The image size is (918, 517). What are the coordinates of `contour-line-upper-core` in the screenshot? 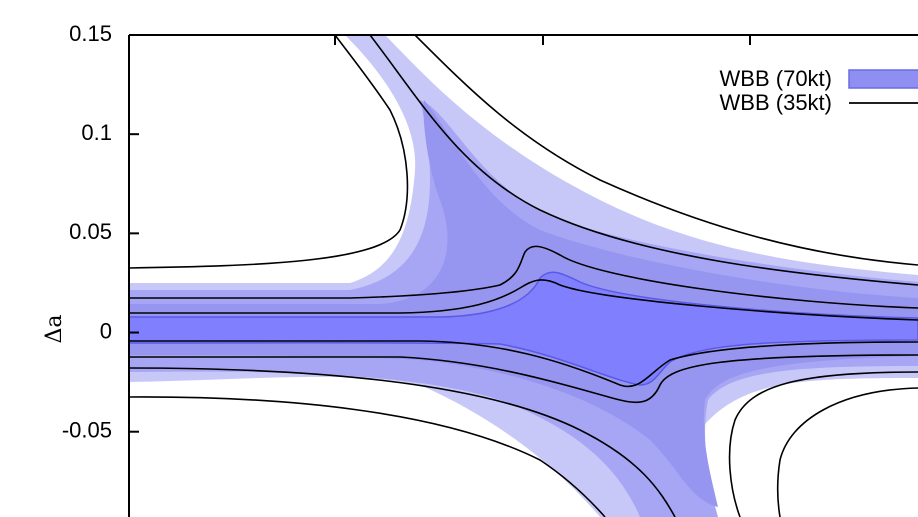 It's located at (523, 300).